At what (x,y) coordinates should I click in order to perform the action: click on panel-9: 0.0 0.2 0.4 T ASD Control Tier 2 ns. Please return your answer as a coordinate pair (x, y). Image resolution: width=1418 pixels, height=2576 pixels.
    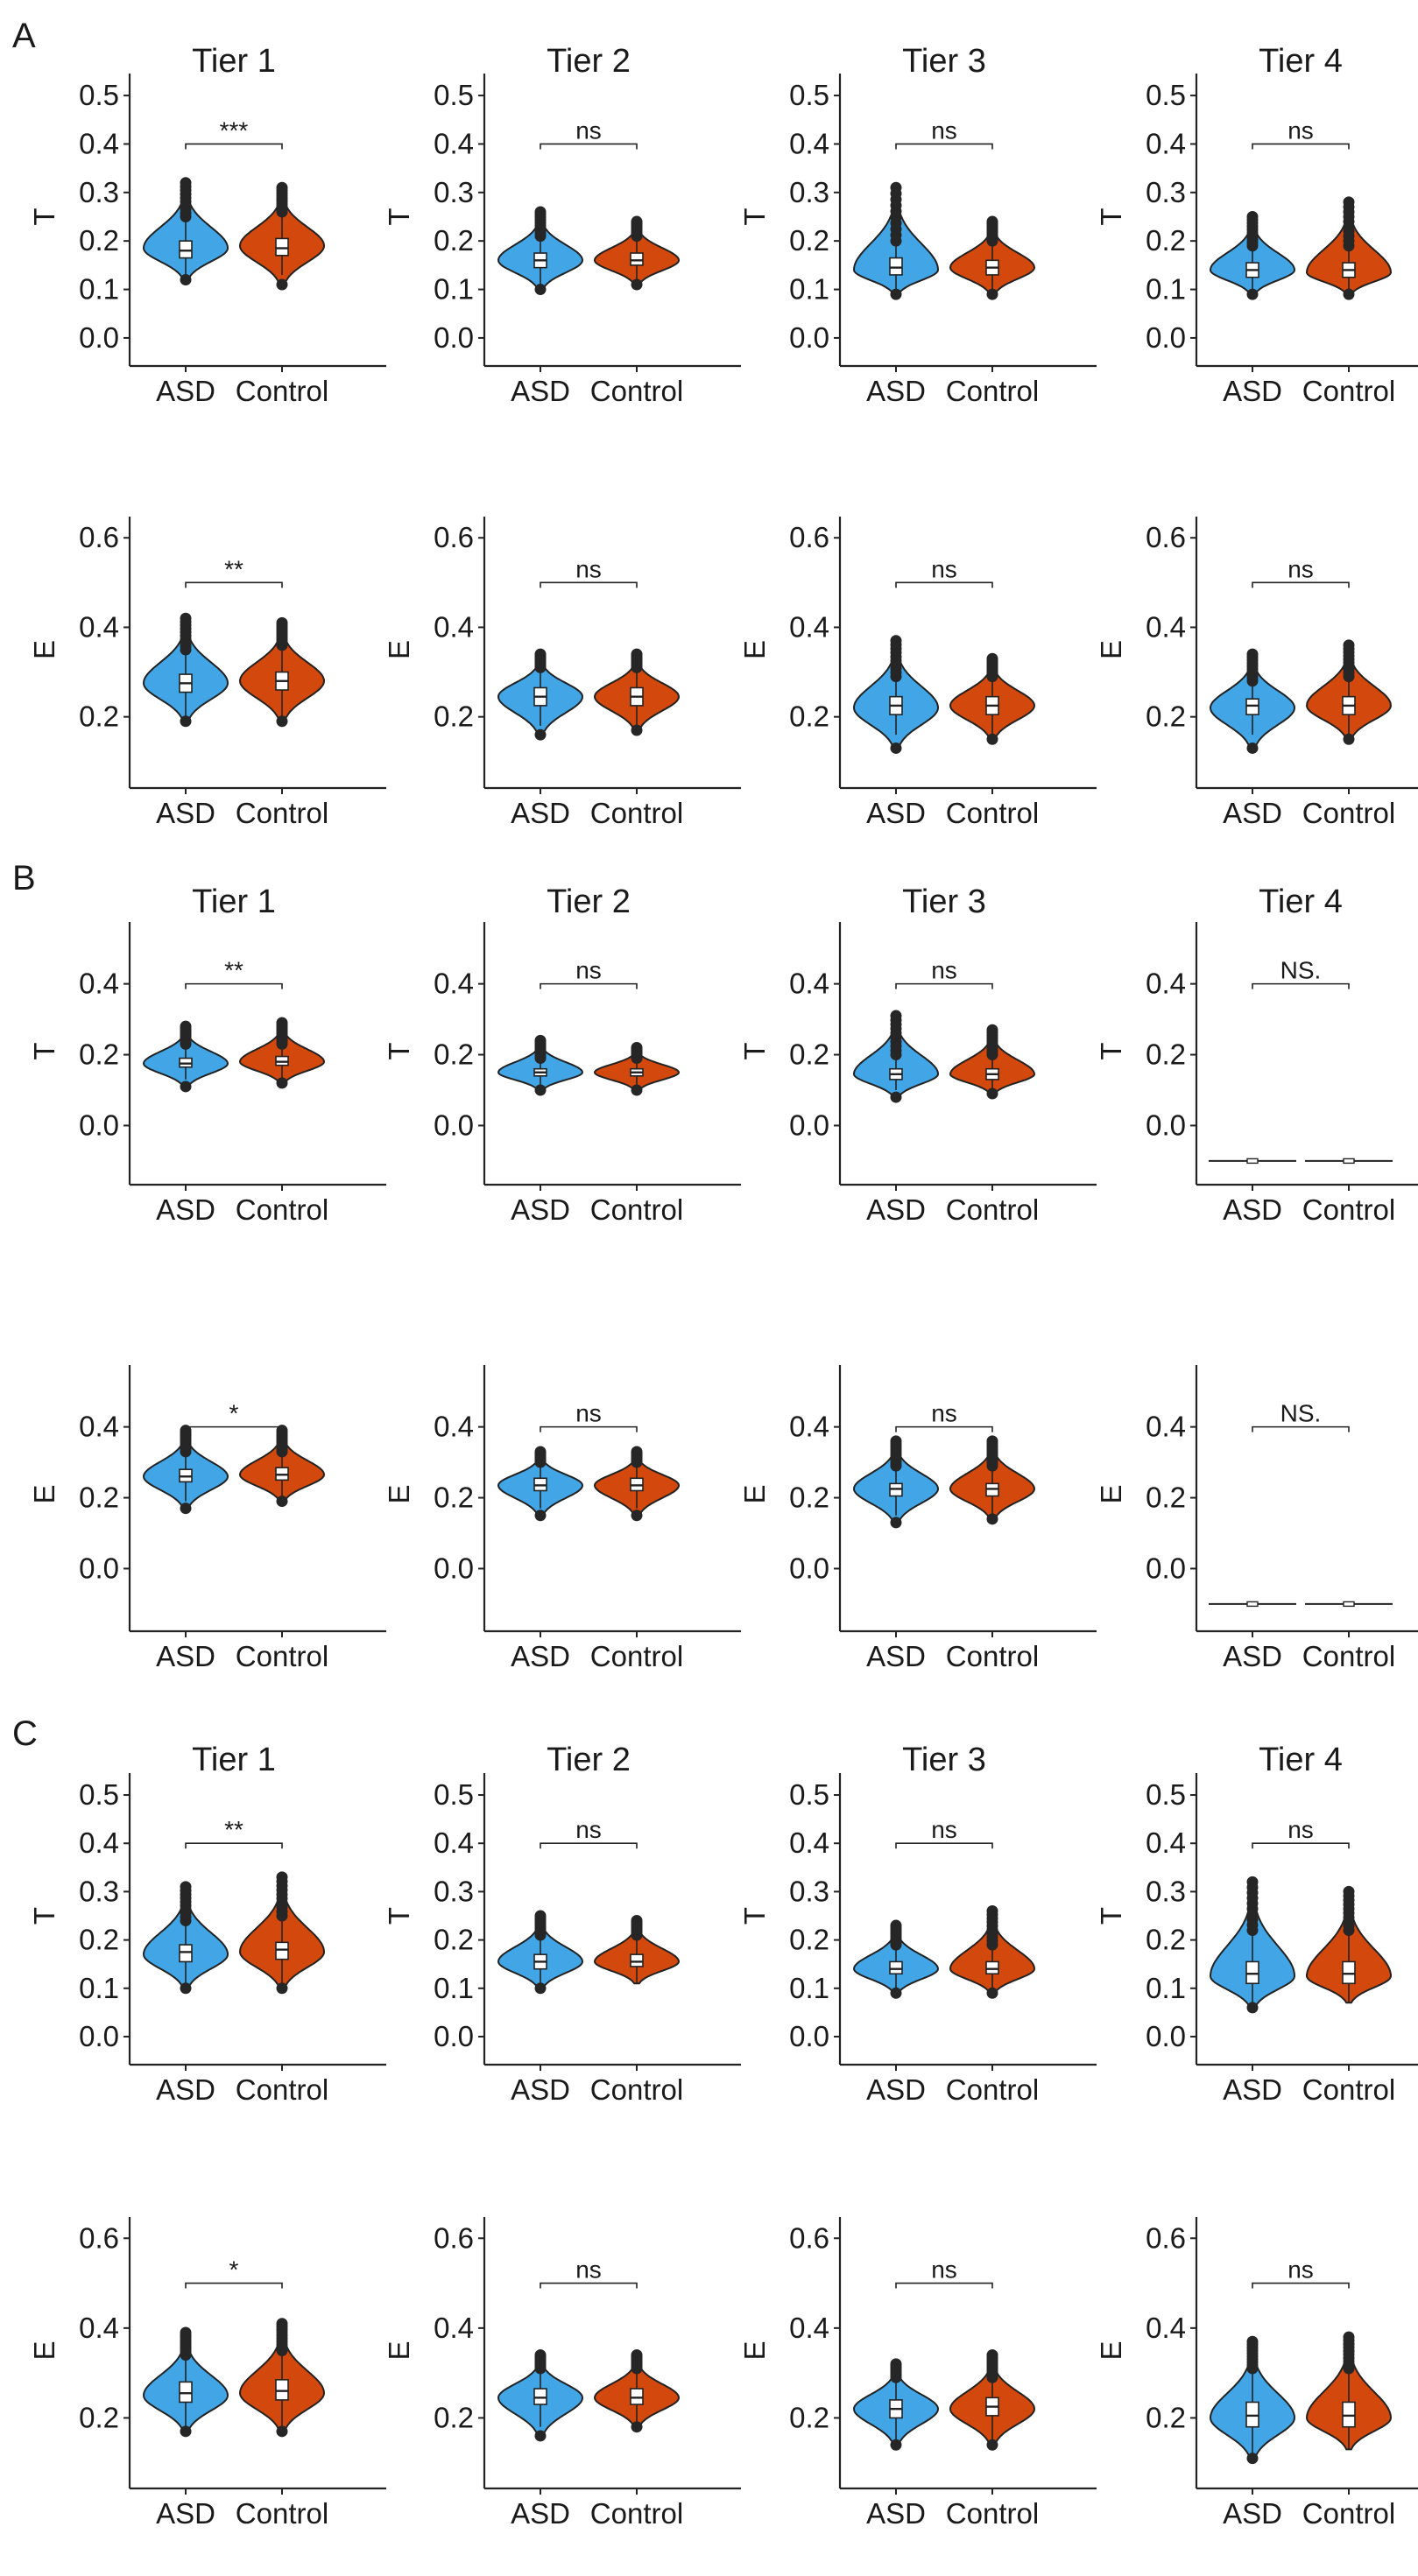
    Looking at the image, I should click on (562, 1054).